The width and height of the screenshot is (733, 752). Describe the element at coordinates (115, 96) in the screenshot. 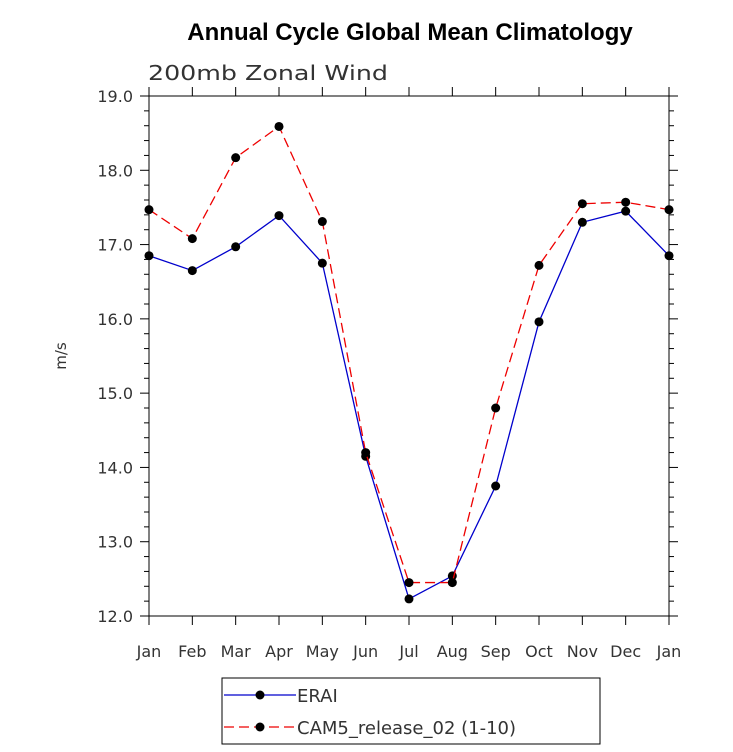

I see `y-tick-label: 19.0` at that location.